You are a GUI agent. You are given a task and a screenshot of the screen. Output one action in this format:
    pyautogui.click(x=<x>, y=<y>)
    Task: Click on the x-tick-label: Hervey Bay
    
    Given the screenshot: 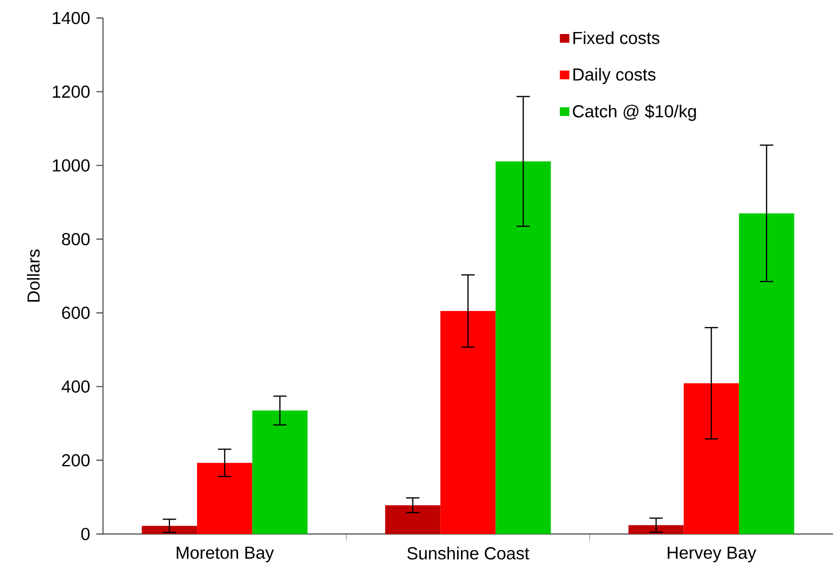 What is the action you would take?
    pyautogui.click(x=712, y=554)
    